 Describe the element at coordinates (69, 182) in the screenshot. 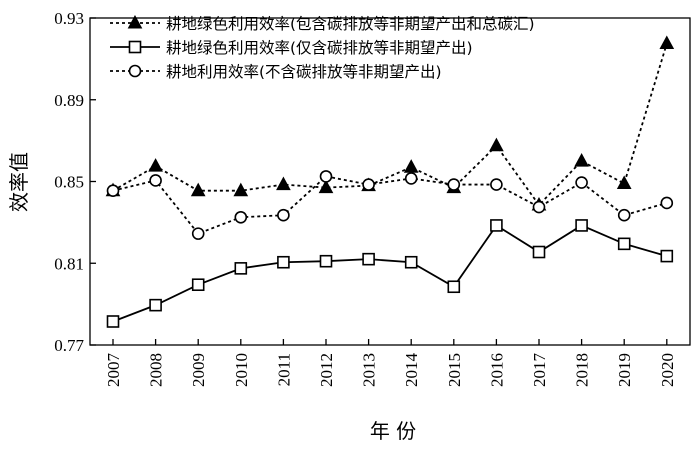

I see `y-tick-label: 0.85` at that location.